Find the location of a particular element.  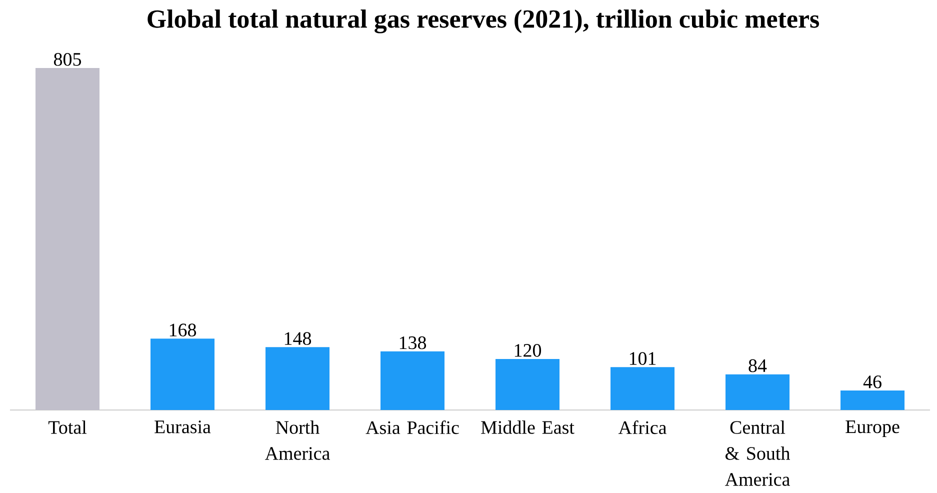

x-tick-label: Total is located at coordinates (67, 427).